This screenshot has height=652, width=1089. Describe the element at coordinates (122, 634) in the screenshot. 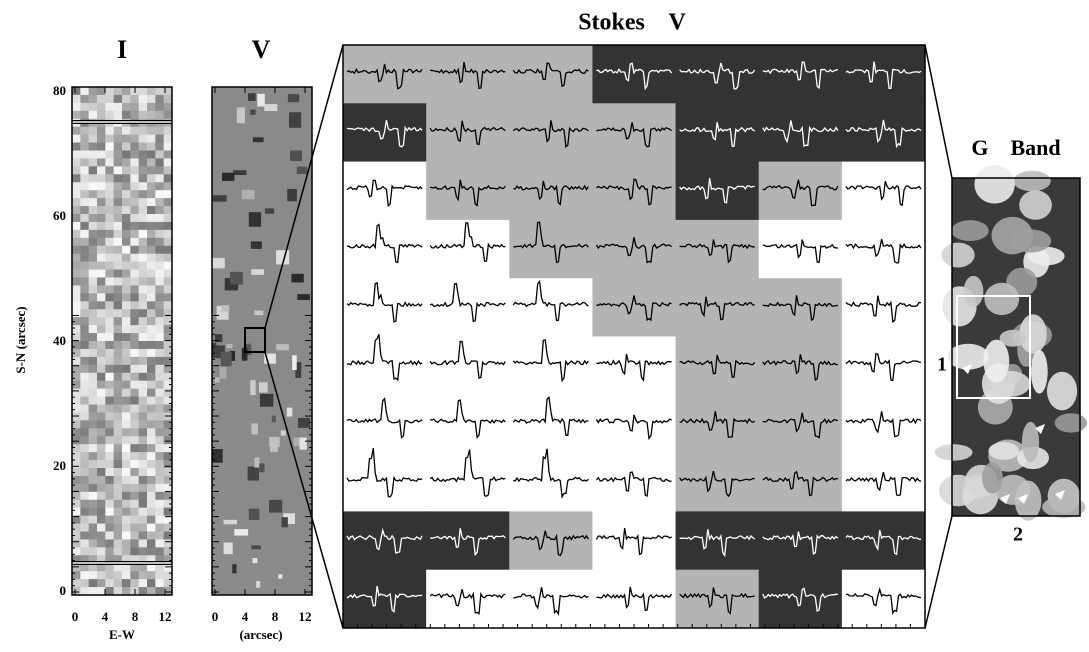

I see `x-label: E-W` at that location.